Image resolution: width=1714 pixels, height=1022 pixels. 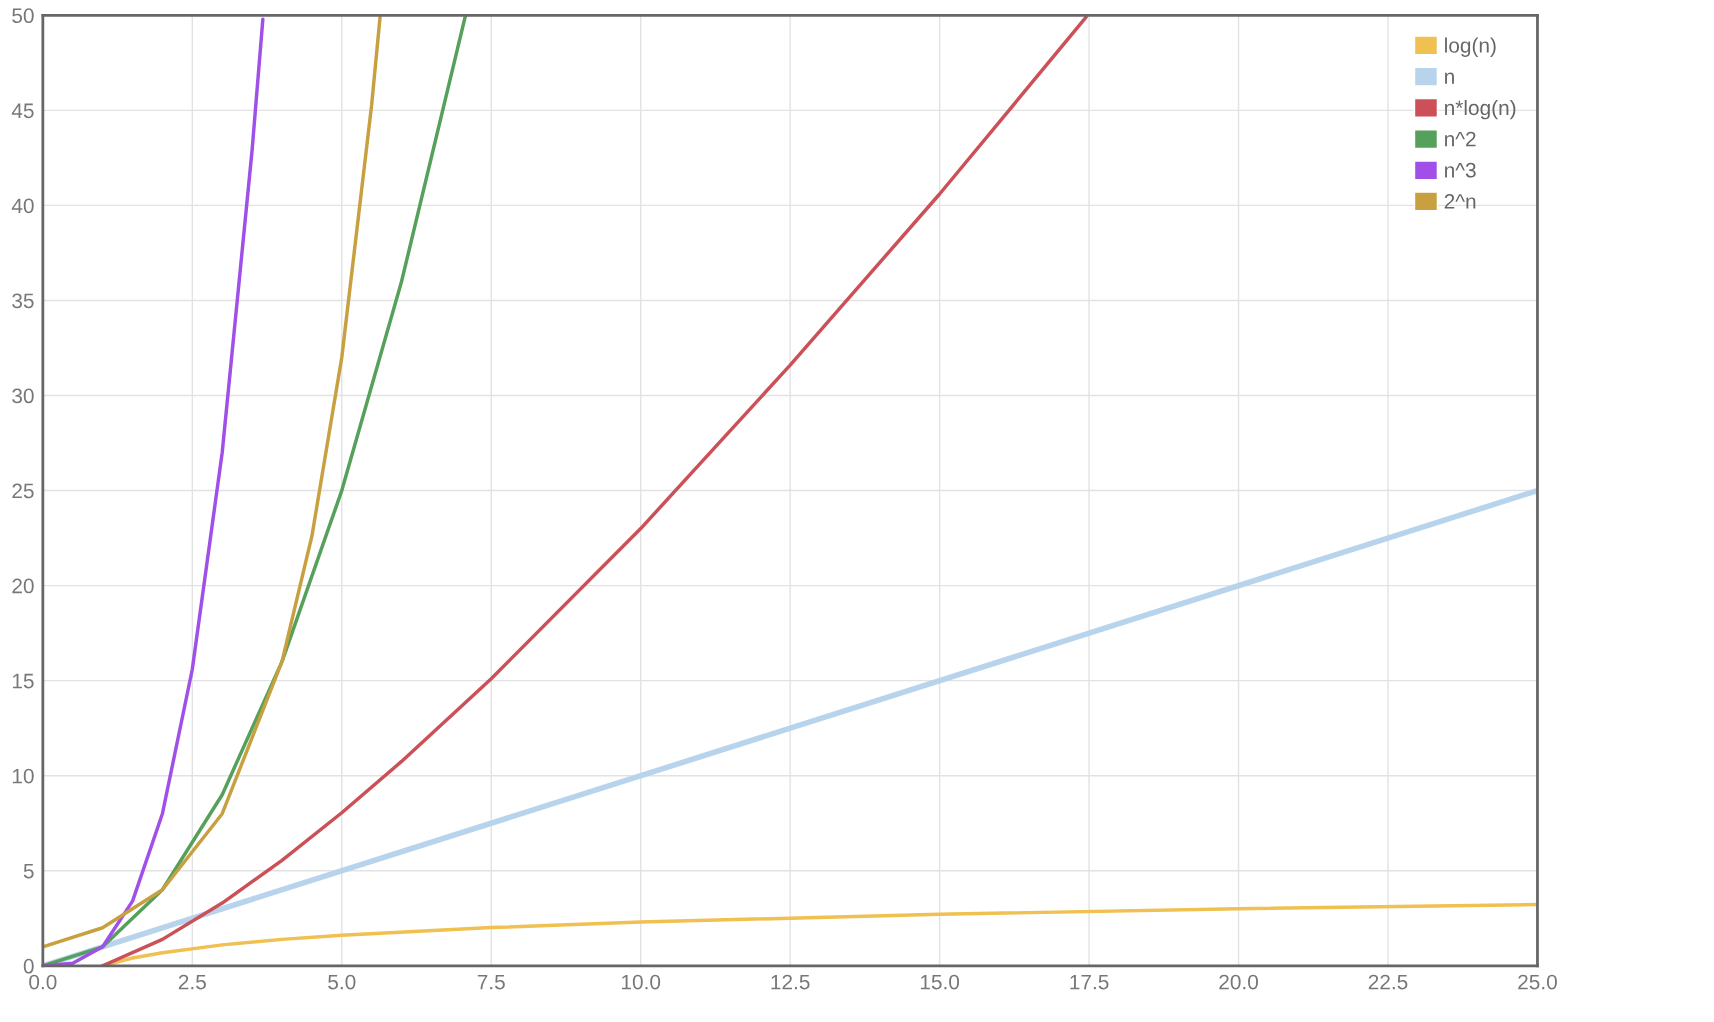 What do you see at coordinates (23, 396) in the screenshot?
I see `y-tick-label: 30` at bounding box center [23, 396].